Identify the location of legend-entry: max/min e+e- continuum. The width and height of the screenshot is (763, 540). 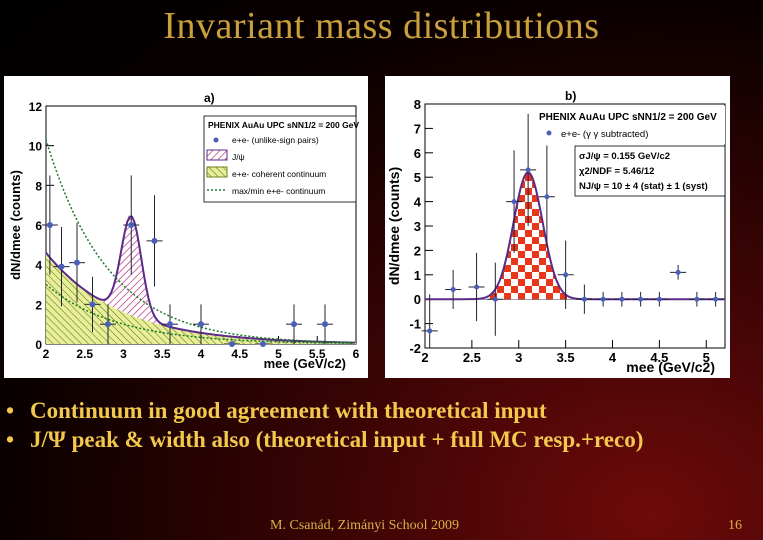
(278, 191).